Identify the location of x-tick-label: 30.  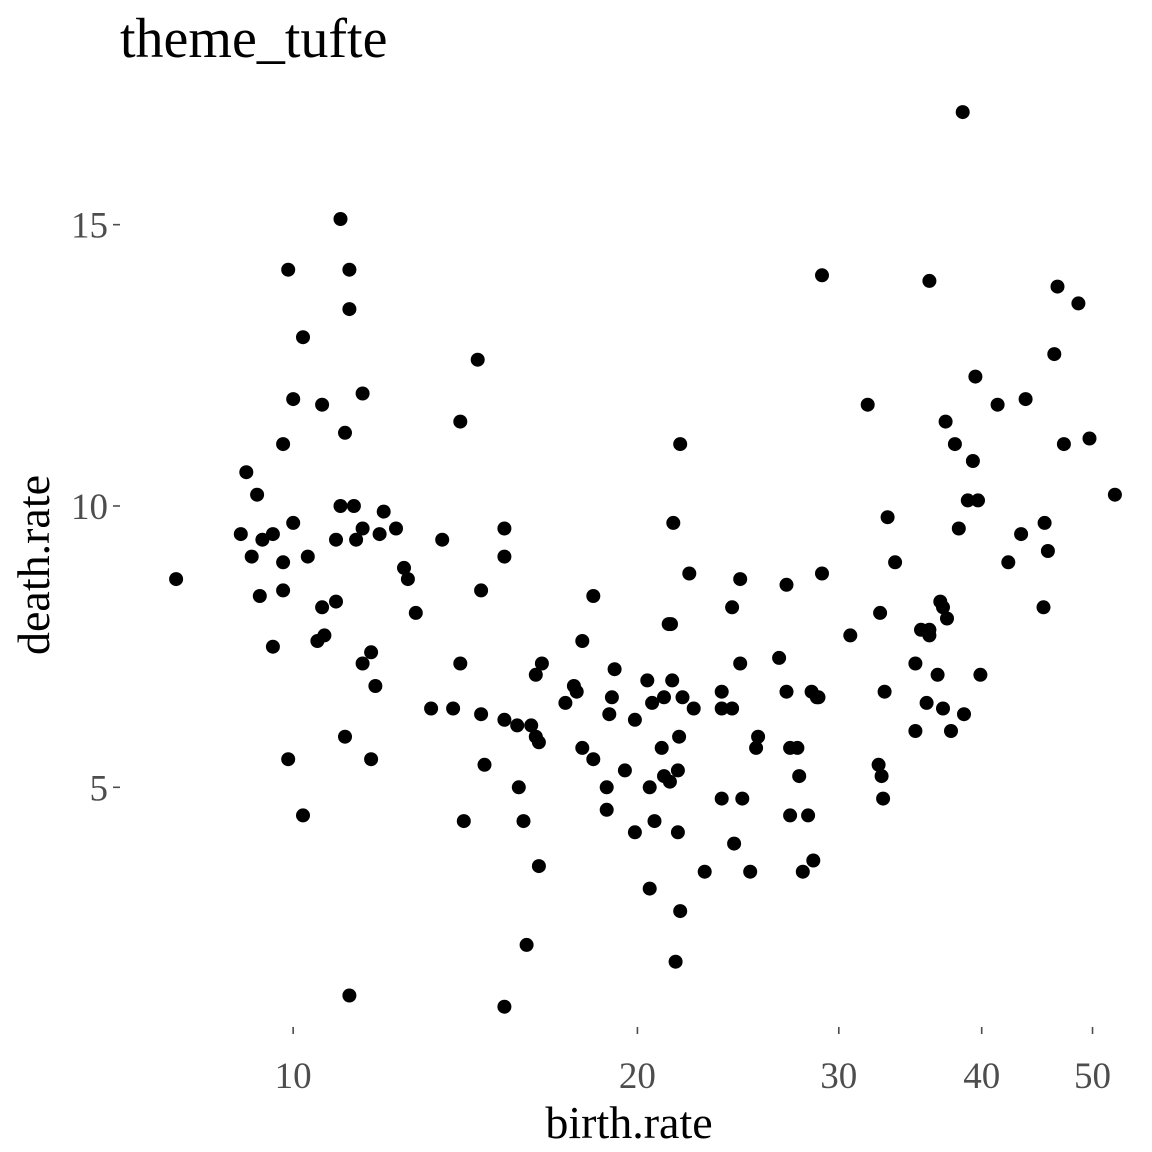
(838, 1076).